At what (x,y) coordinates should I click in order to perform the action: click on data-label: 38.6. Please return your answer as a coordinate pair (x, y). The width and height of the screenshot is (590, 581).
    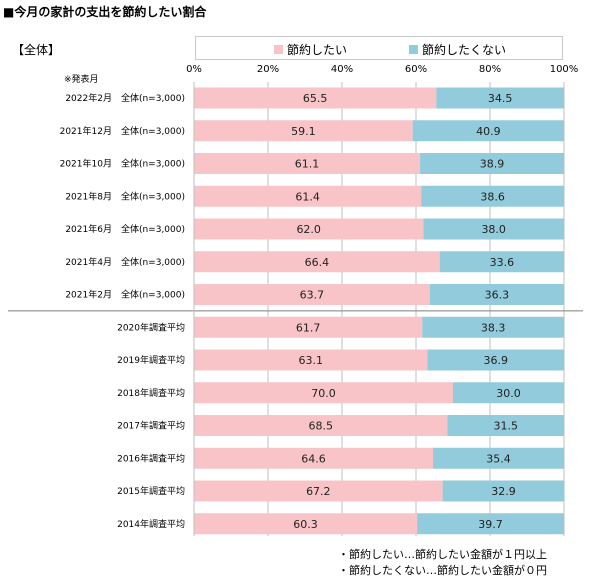
    Looking at the image, I should click on (492, 196).